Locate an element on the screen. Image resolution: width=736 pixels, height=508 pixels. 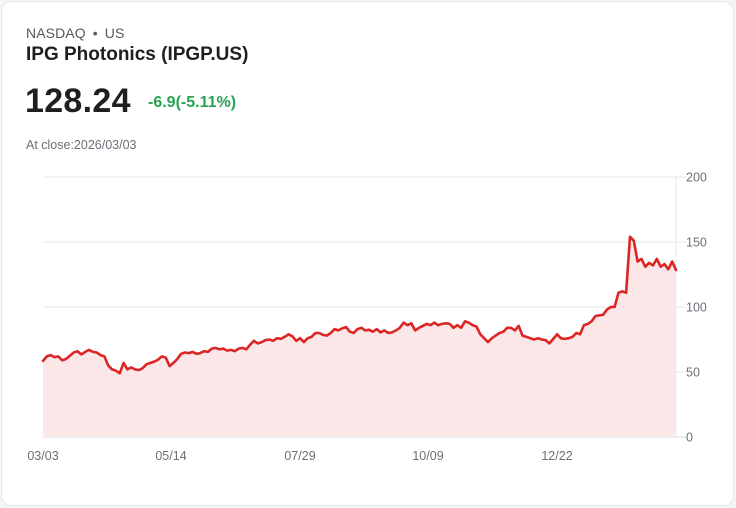
y-tick-label: 100 is located at coordinates (696, 308).